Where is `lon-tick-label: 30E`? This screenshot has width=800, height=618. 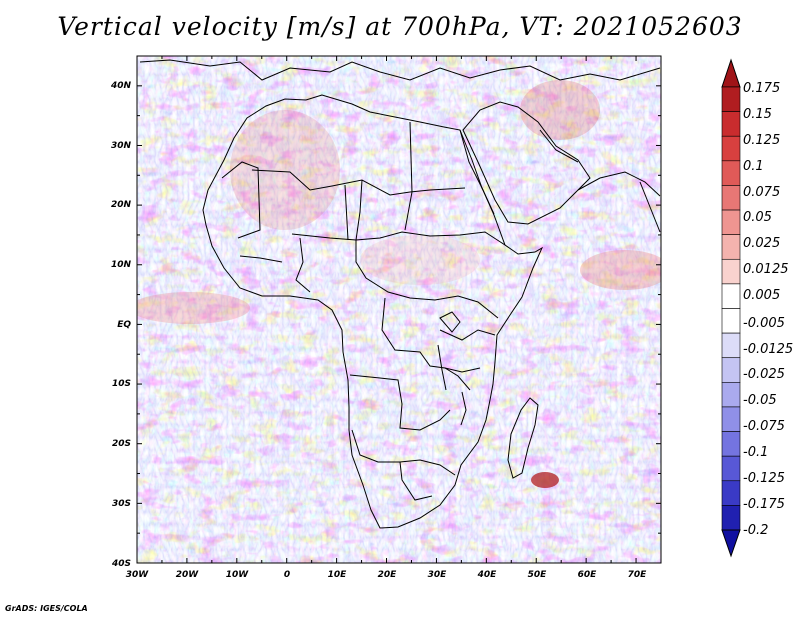
lon-tick-label: 30E is located at coordinates (438, 575).